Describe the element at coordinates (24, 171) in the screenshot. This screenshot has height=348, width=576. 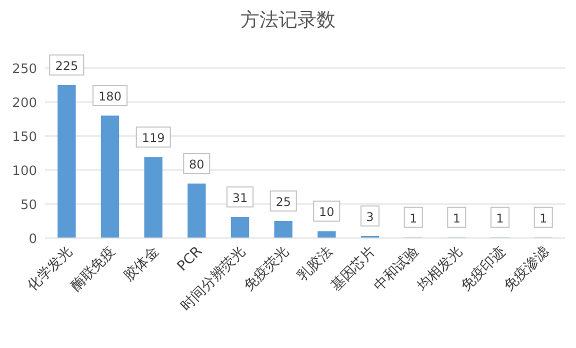
I see `y-tick-label: 100` at that location.